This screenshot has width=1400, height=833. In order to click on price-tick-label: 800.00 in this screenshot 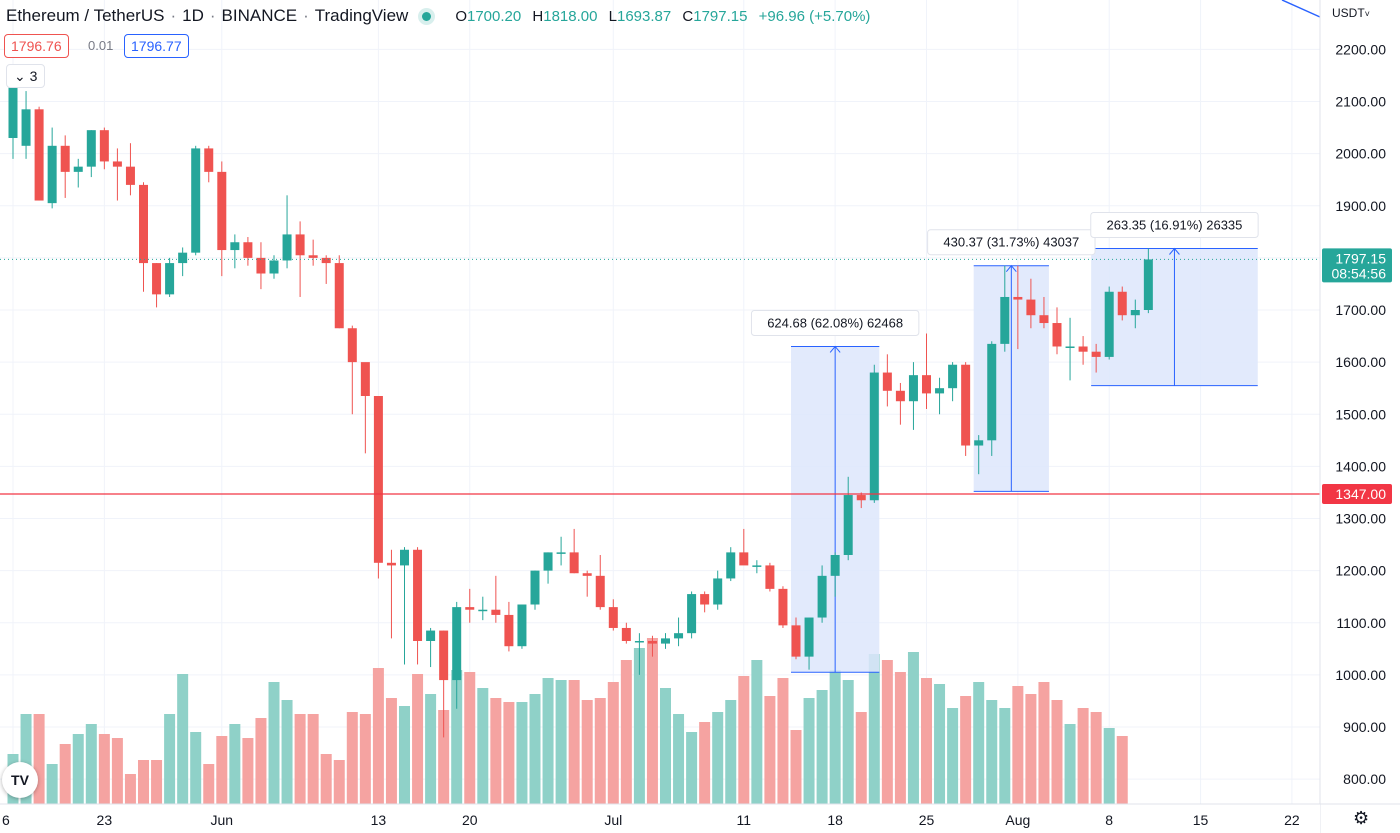, I will do `click(1364, 779)`.